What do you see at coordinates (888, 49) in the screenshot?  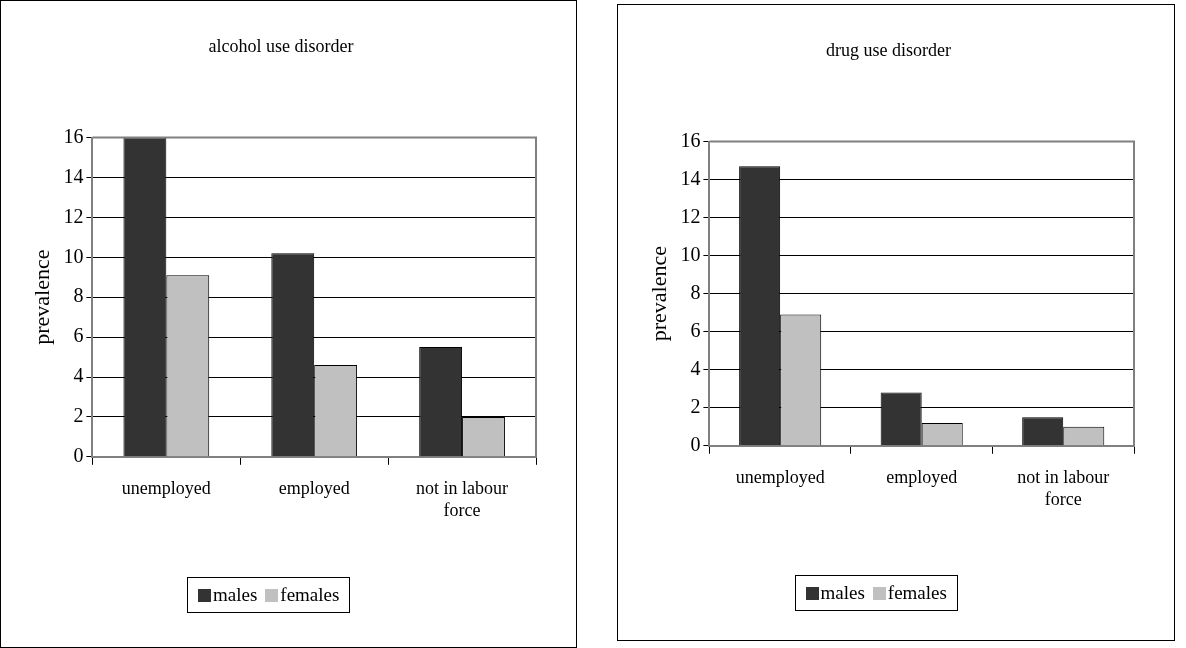 I see `chart-title: drug use disorder` at bounding box center [888, 49].